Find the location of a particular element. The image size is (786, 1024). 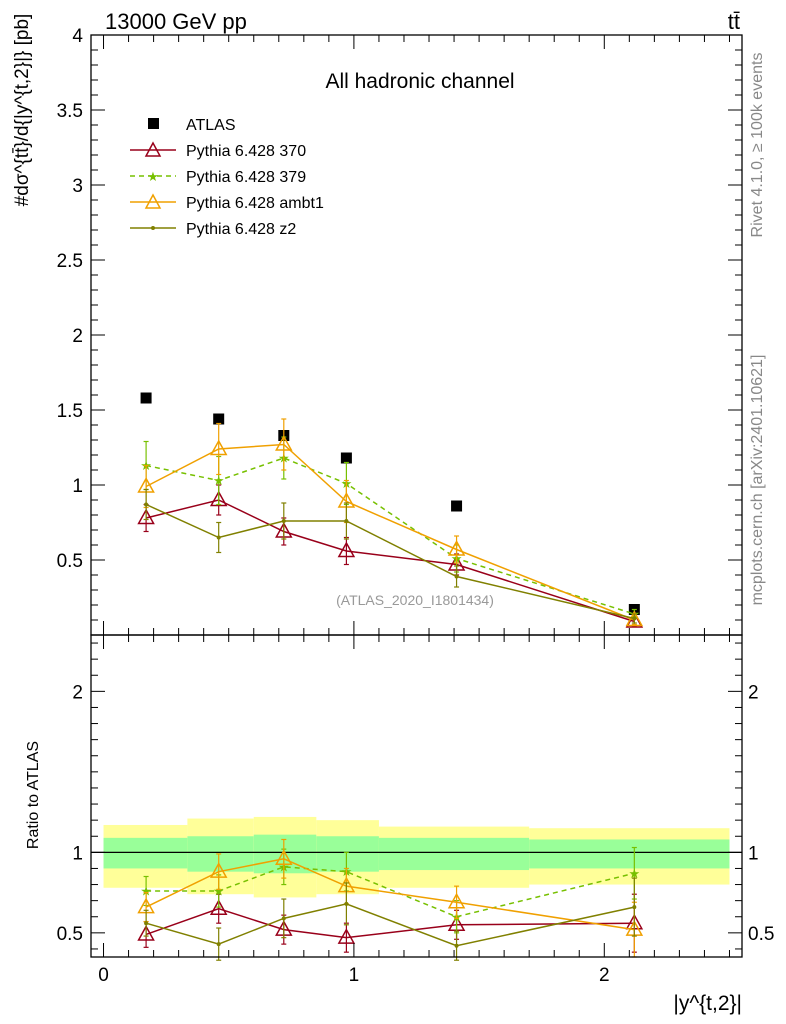

main-point-pythia-6-428-379: ★ is located at coordinates (219, 480).